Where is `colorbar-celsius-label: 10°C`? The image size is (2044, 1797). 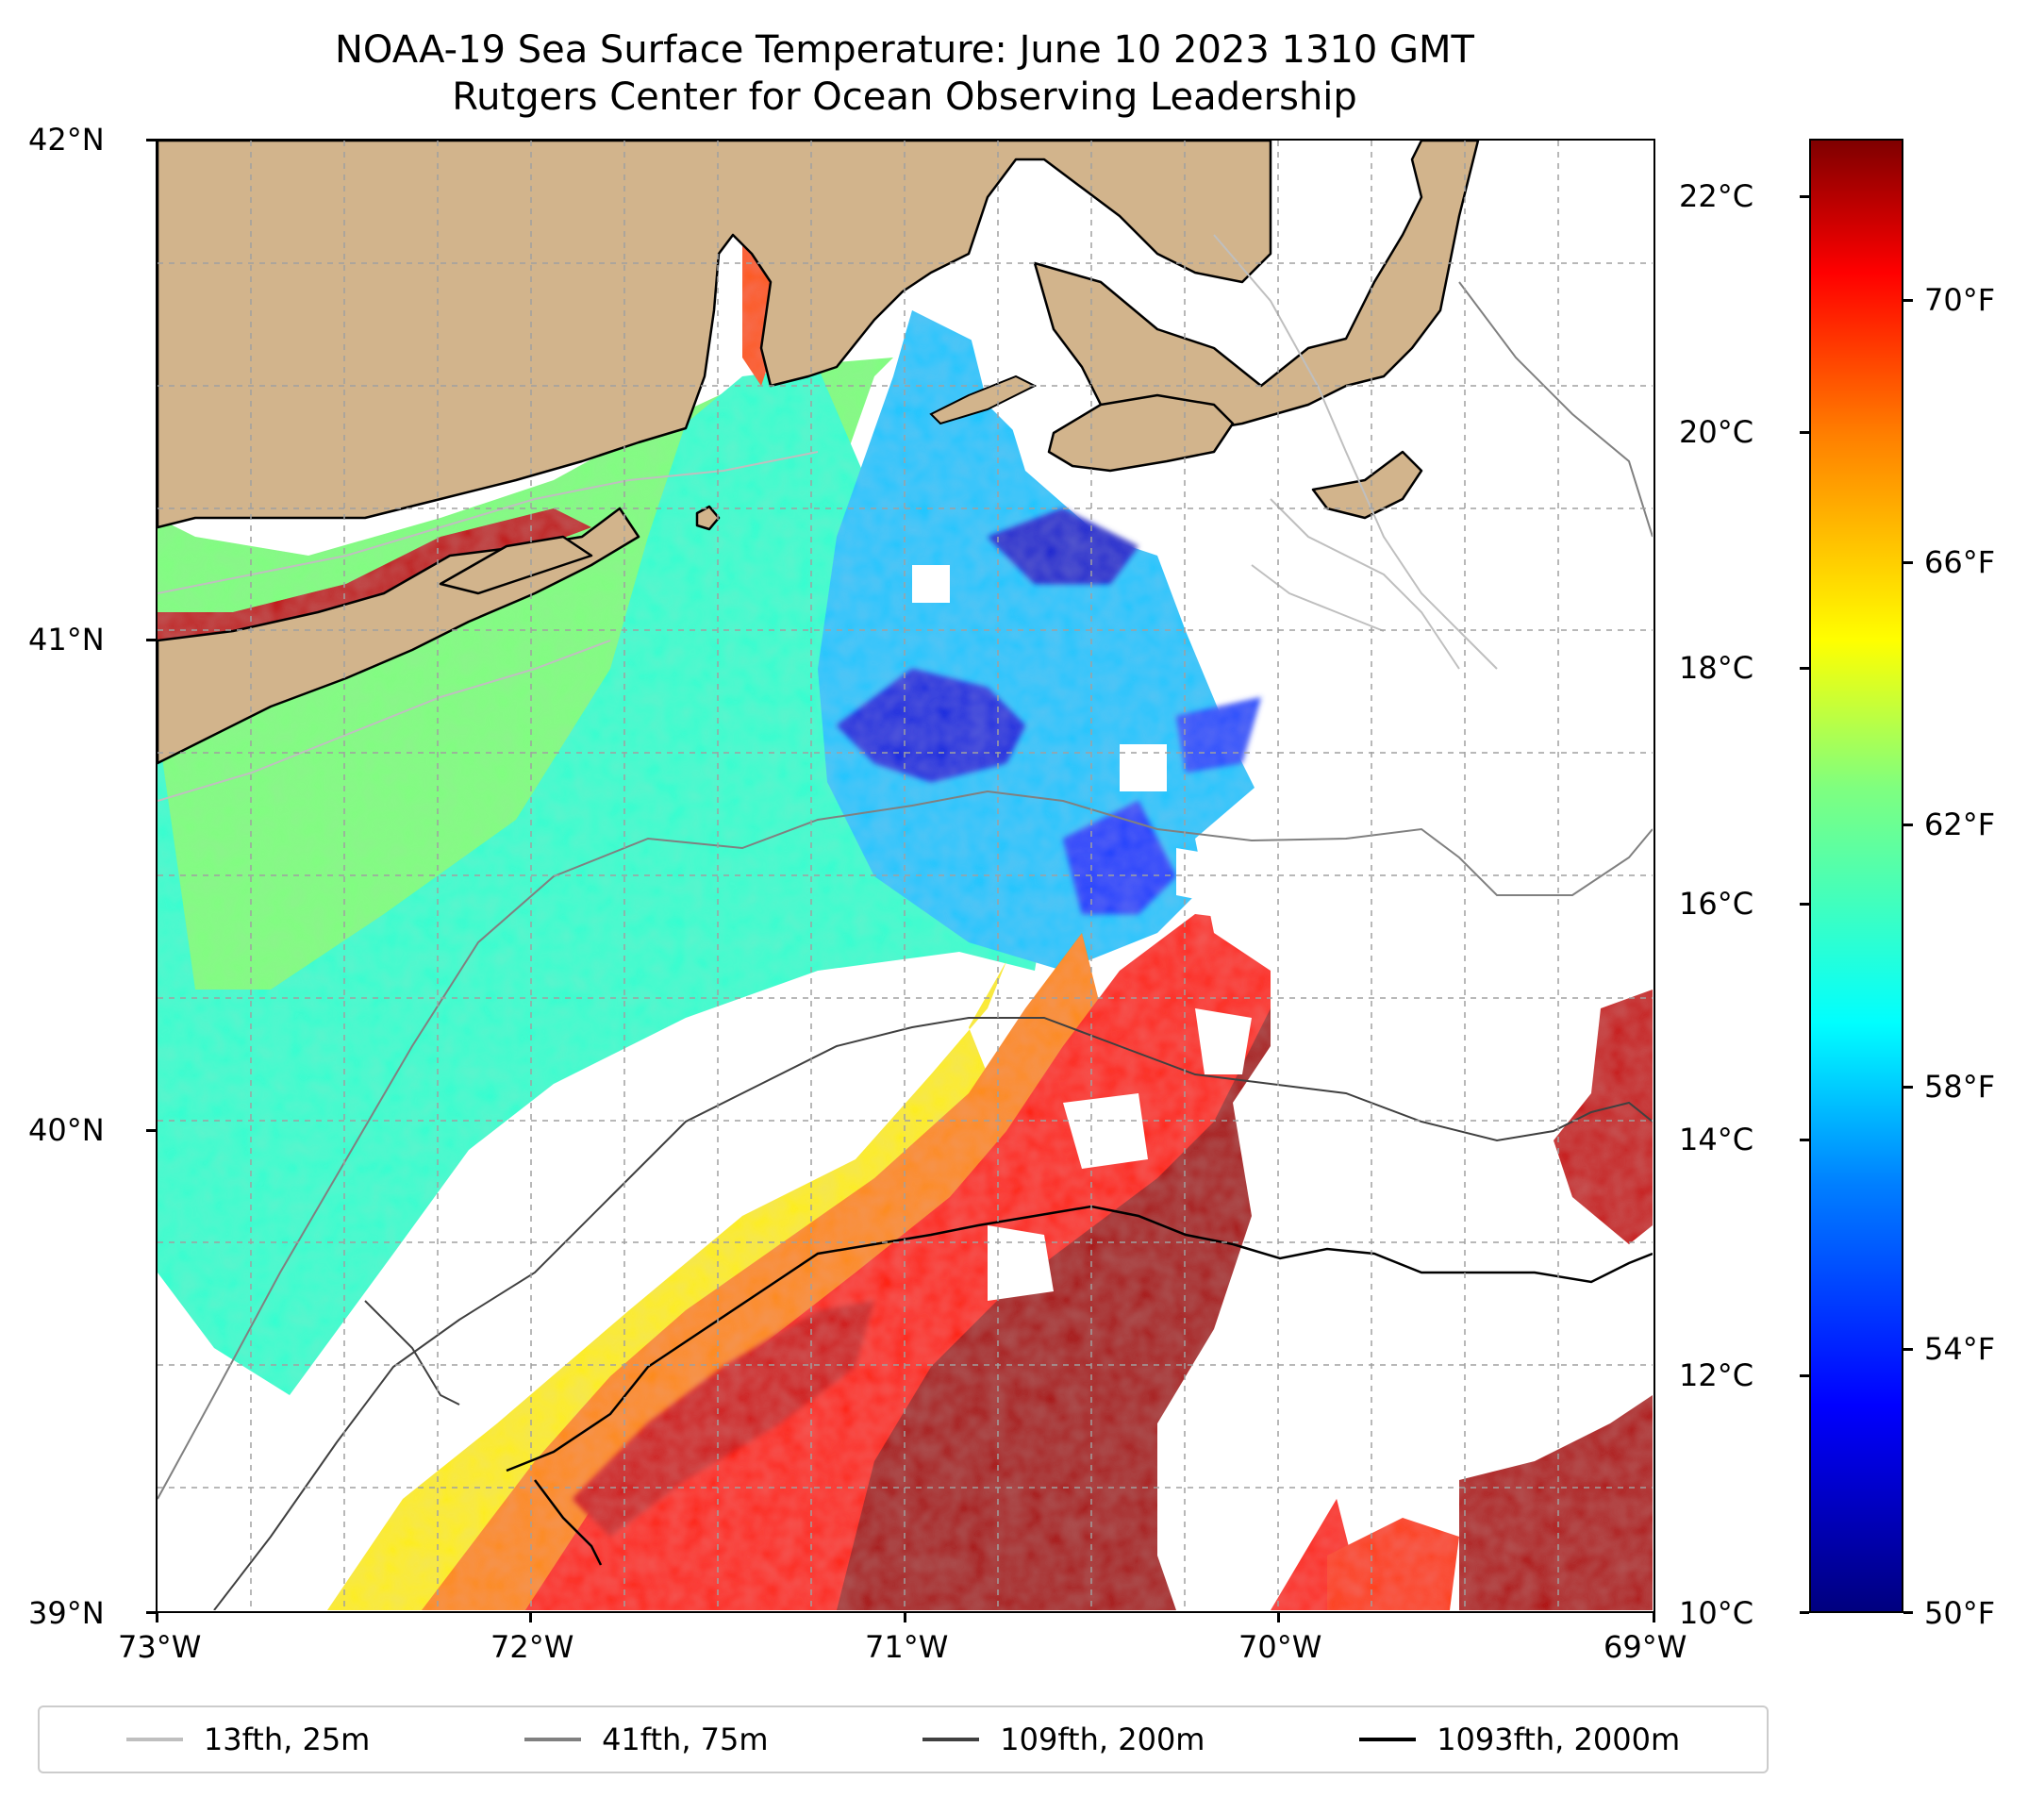
colorbar-celsius-label: 10°C is located at coordinates (1716, 1613).